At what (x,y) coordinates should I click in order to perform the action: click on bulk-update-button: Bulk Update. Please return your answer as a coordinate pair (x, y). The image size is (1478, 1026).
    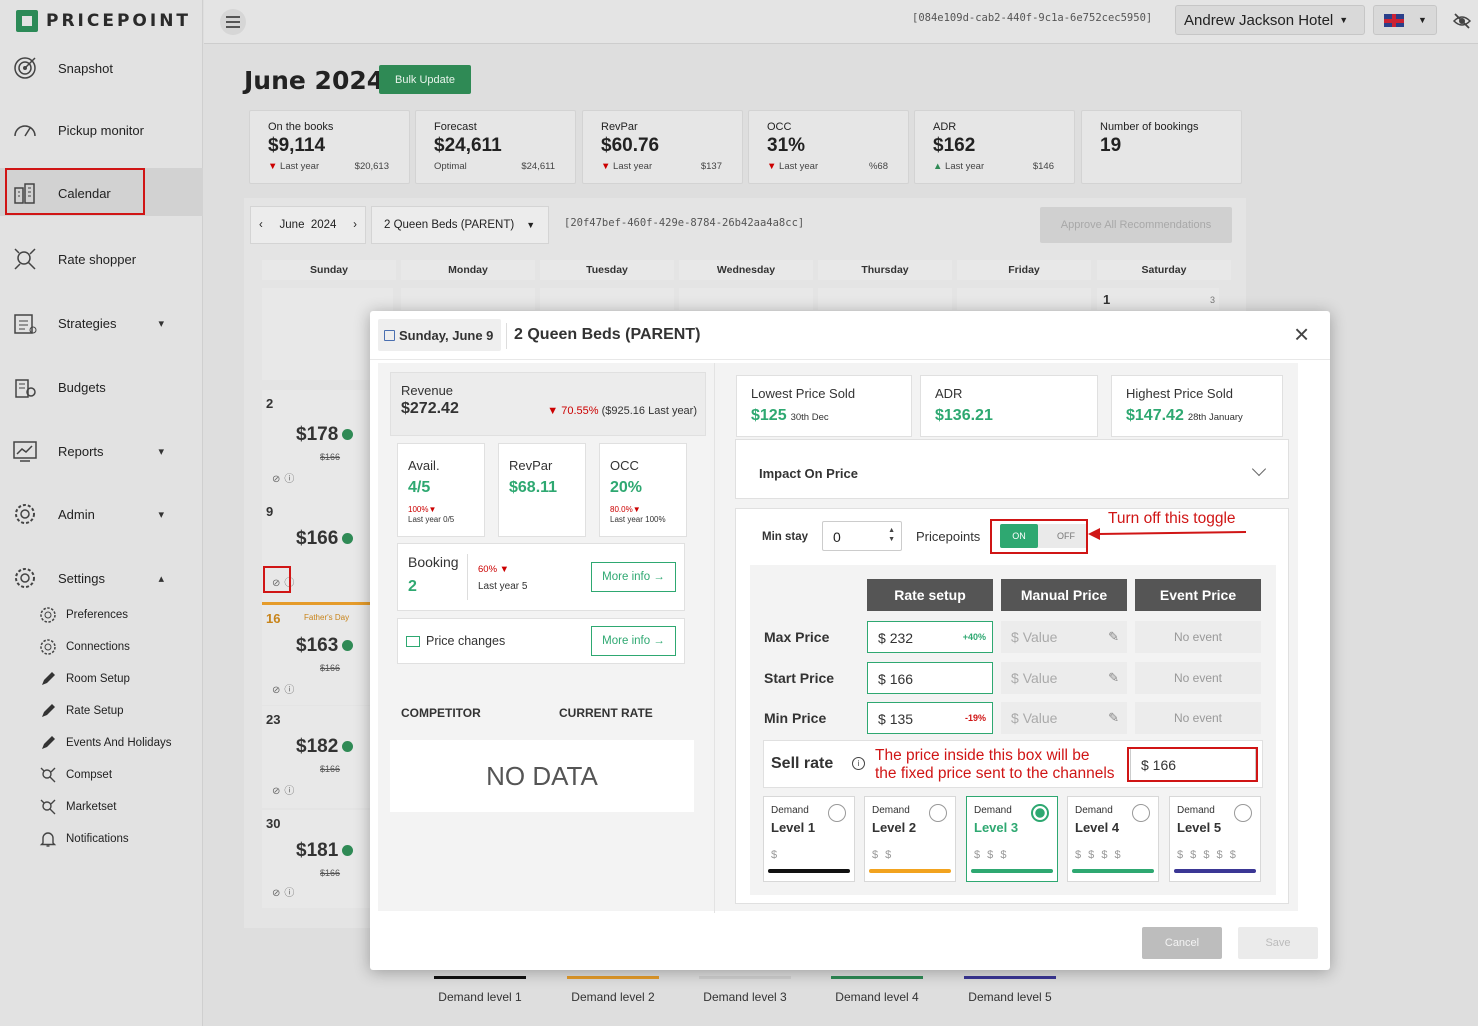
    Looking at the image, I should click on (425, 79).